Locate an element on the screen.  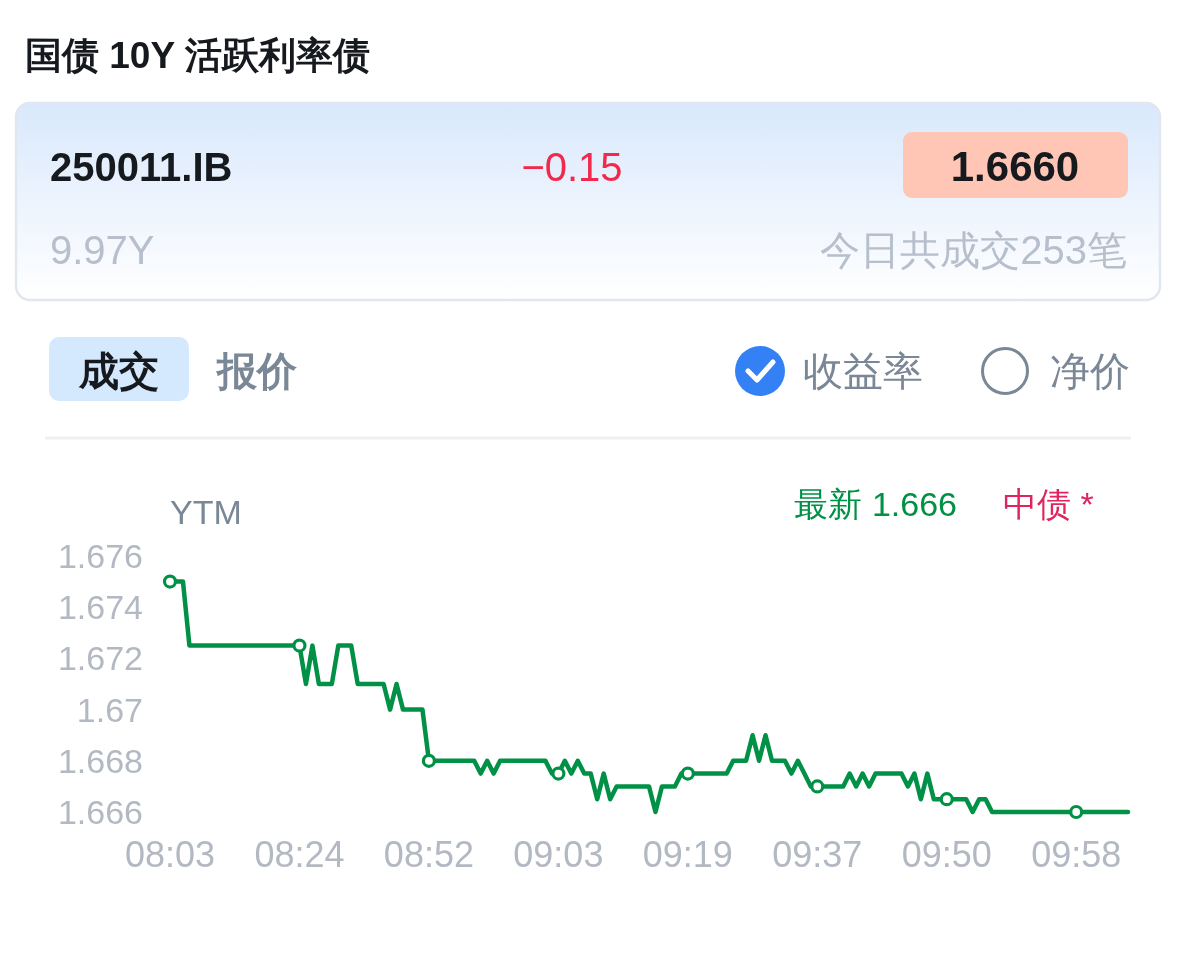
chart-title: 国债 10Y 活跃利率债 is located at coordinates (197, 55).